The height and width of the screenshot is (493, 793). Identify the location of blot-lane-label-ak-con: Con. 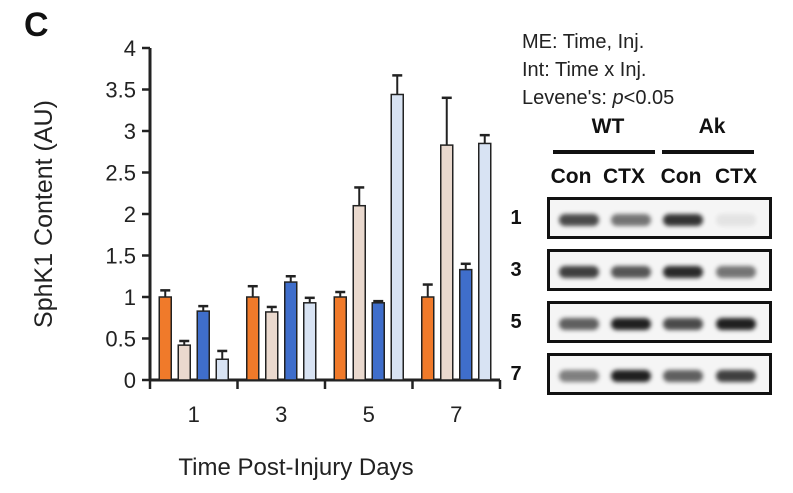
(681, 176).